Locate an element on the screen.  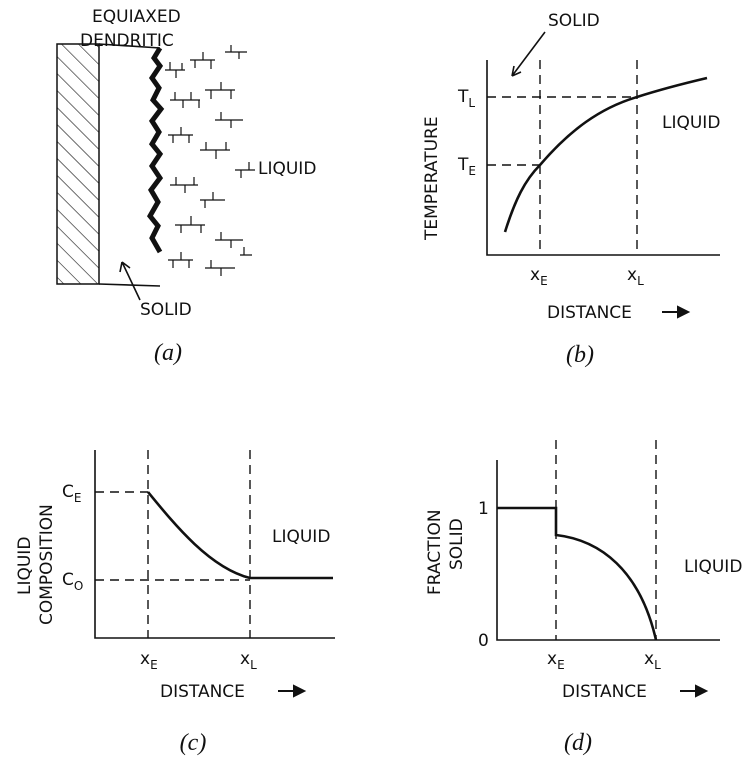
caption: (a) is located at coordinates (168, 353).